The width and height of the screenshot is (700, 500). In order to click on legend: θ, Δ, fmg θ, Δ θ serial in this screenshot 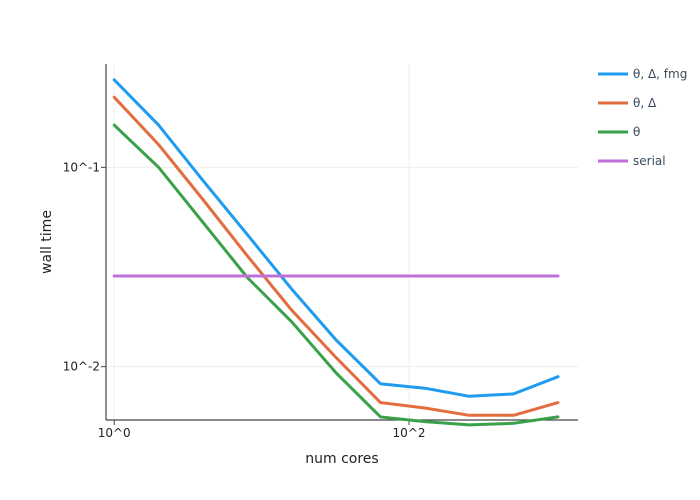, I will do `click(642, 117)`.